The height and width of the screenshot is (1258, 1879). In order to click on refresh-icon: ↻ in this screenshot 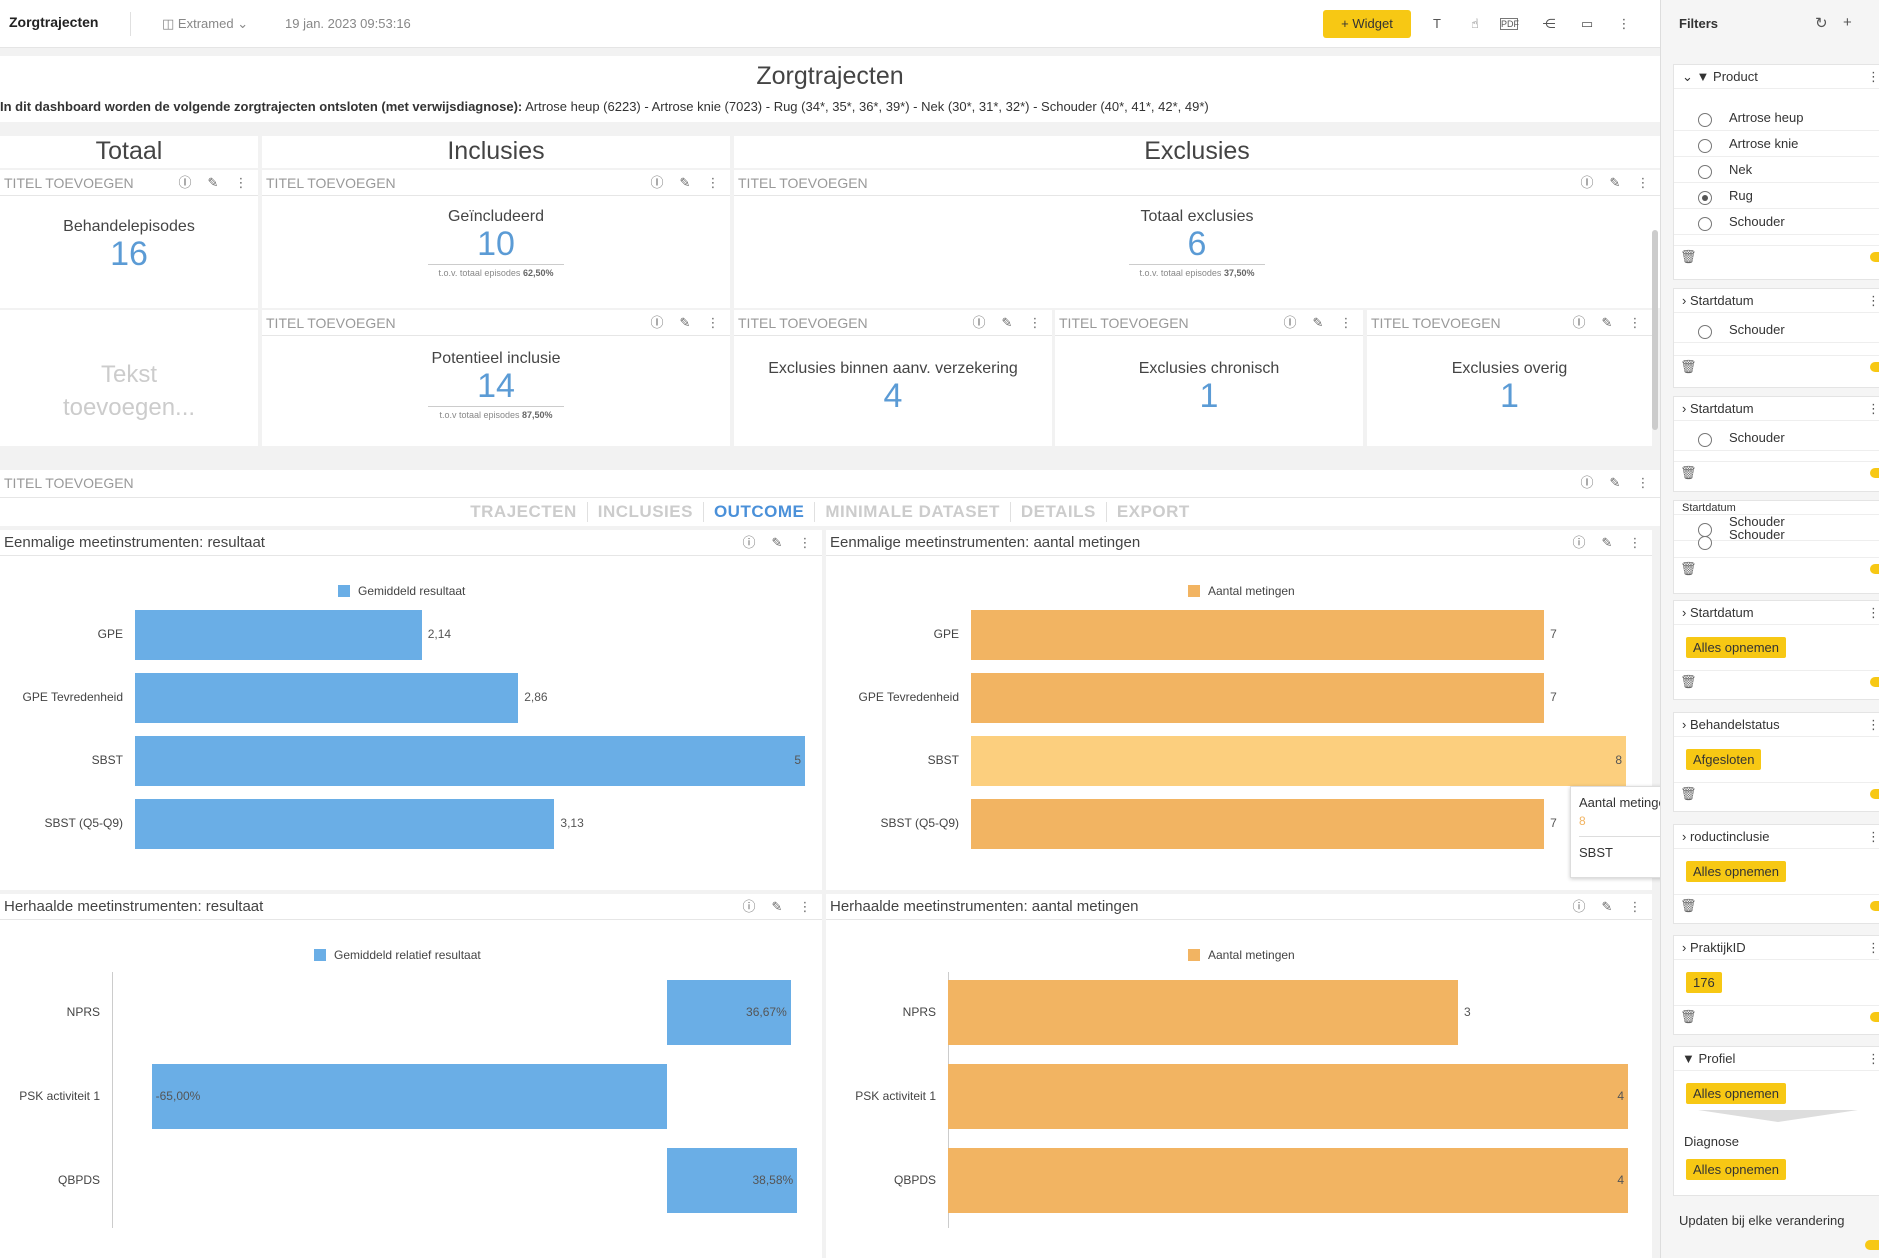, I will do `click(1821, 23)`.